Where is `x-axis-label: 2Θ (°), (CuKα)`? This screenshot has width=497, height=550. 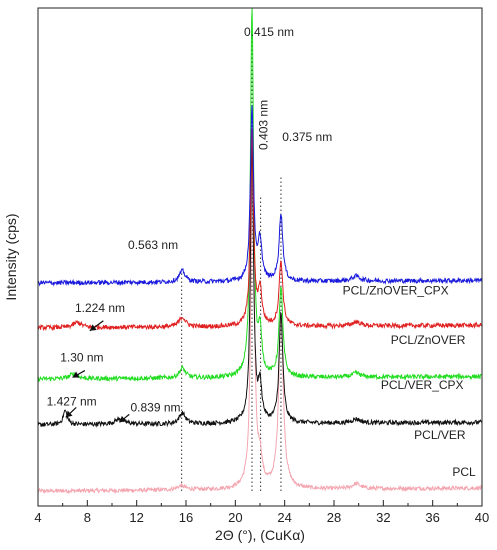
x-axis-label: 2Θ (°), (CuKα) is located at coordinates (260, 535).